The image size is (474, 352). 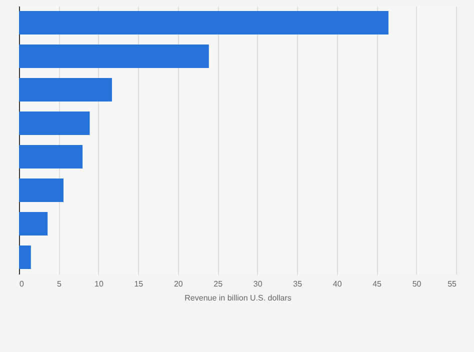 I want to click on x-tick-label: 15, so click(x=139, y=284).